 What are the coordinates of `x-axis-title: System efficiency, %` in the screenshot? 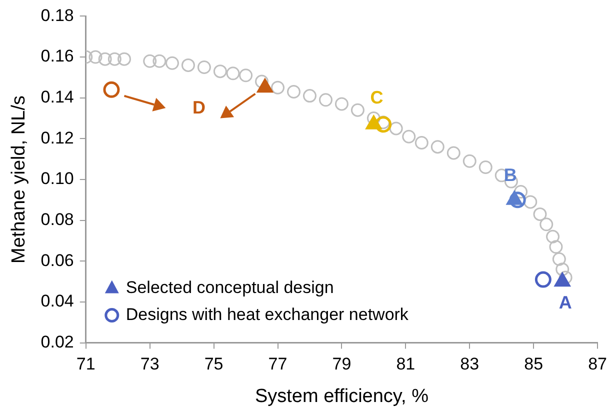 It's located at (341, 396).